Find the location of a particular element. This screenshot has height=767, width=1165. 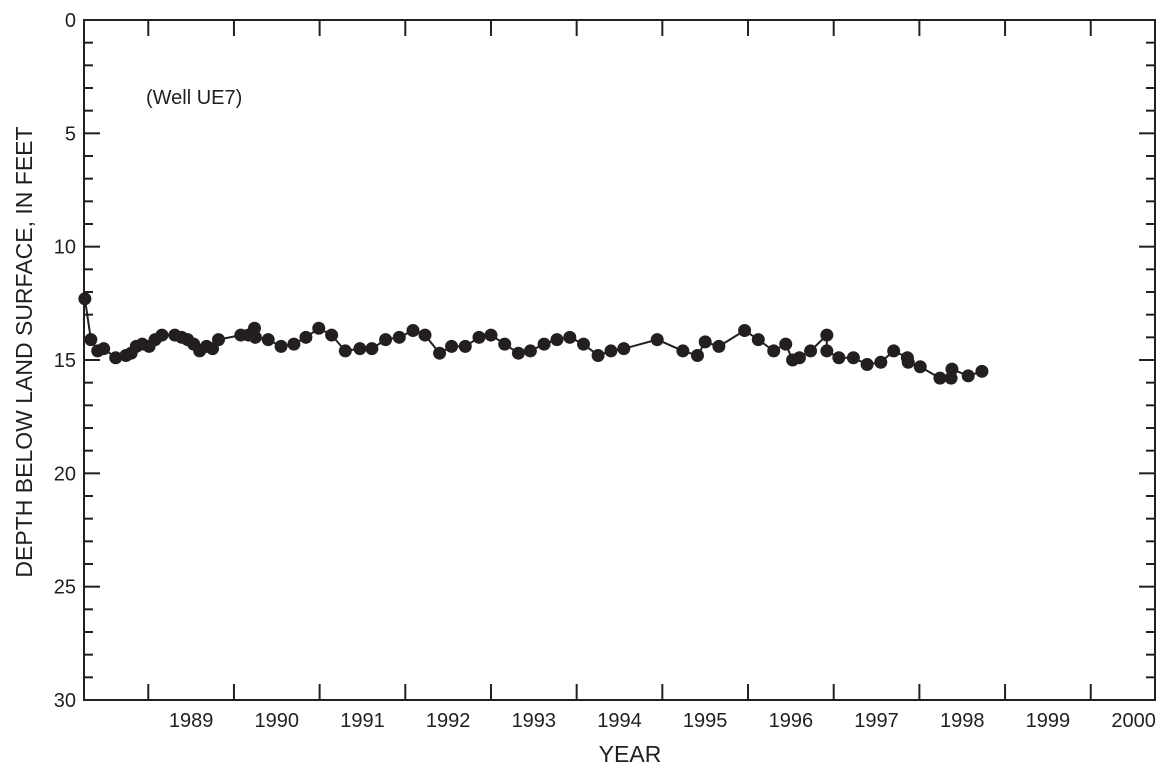

x-tick-label: 1994 is located at coordinates (619, 721).